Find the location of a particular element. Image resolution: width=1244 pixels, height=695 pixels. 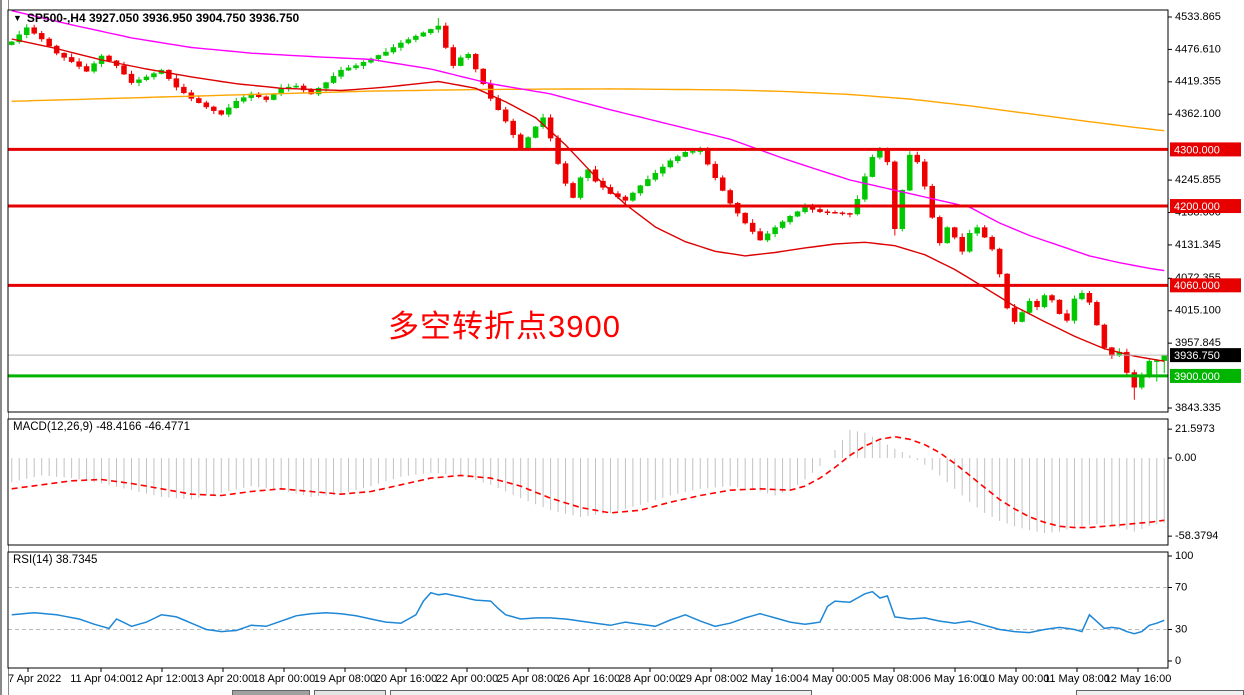

svg-text: 4060.000 is located at coordinates (1197, 286).